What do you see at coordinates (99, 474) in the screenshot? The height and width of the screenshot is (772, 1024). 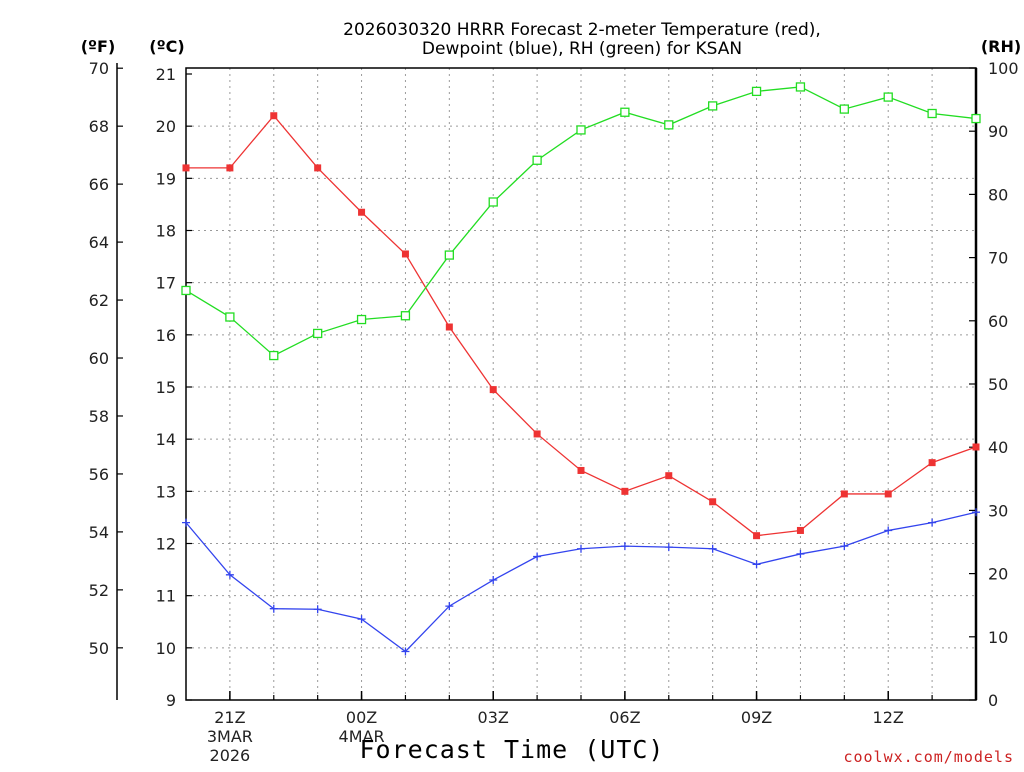 I see `fahrenheit-tick-label: 56` at bounding box center [99, 474].